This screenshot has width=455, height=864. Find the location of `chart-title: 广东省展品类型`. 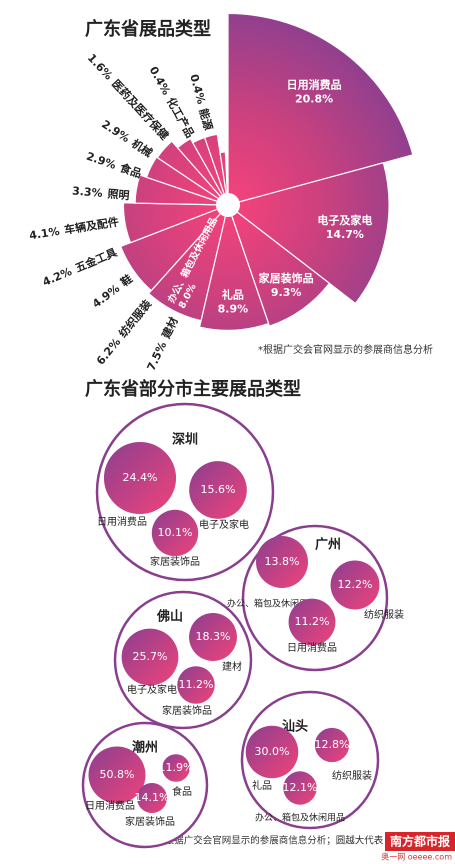

chart-title: 广东省展品类型 is located at coordinates (148, 29).